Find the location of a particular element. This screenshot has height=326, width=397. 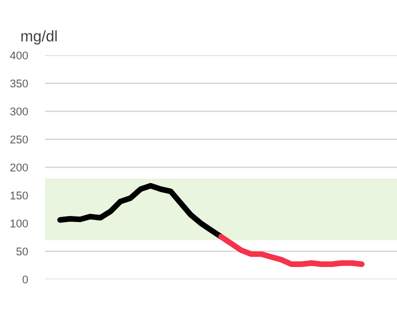

y-tick-label: 200 is located at coordinates (19, 168).